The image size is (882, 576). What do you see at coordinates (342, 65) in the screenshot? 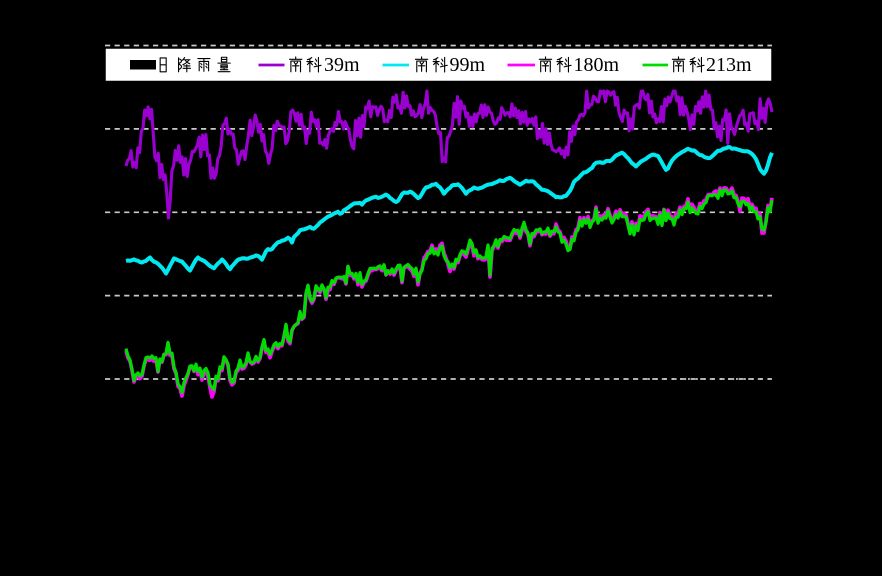
I see `svg-text: 39m` at bounding box center [342, 65].